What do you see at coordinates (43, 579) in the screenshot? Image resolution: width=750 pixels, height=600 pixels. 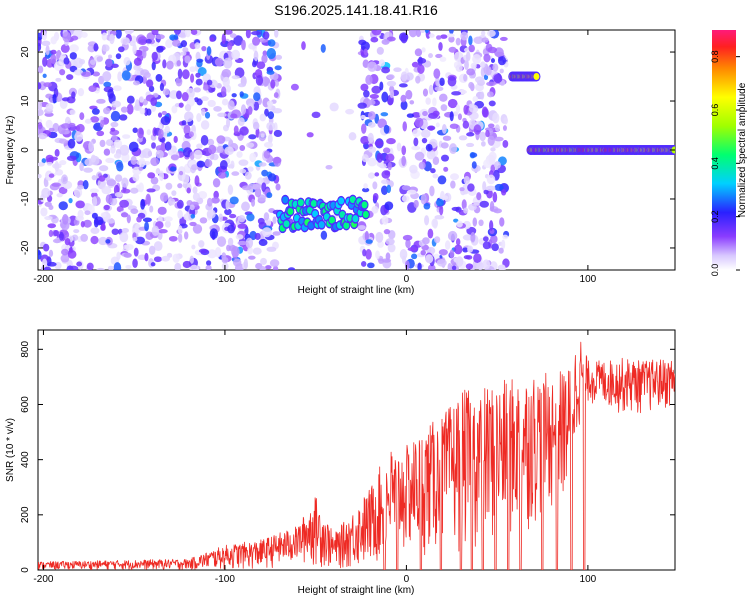 I see `x-tick-label: -200` at bounding box center [43, 579].